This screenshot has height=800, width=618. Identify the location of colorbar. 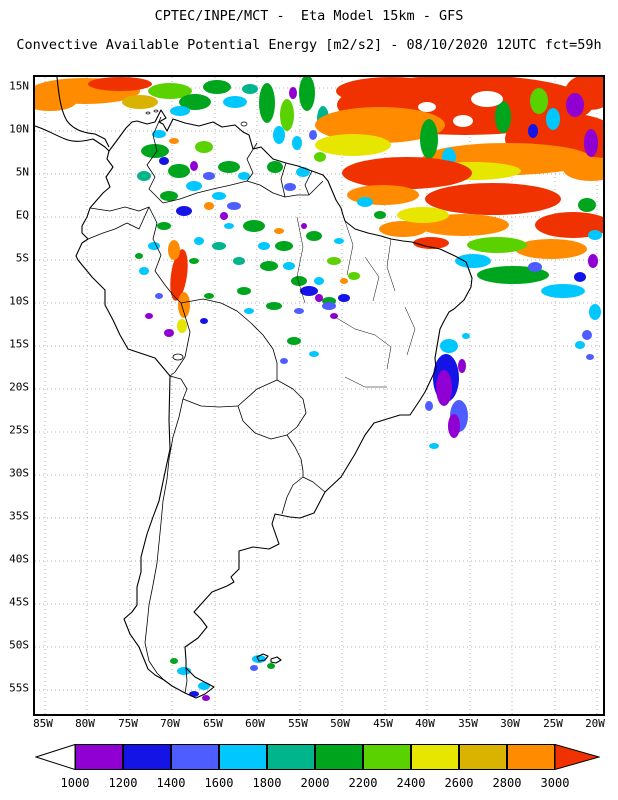
(317, 757).